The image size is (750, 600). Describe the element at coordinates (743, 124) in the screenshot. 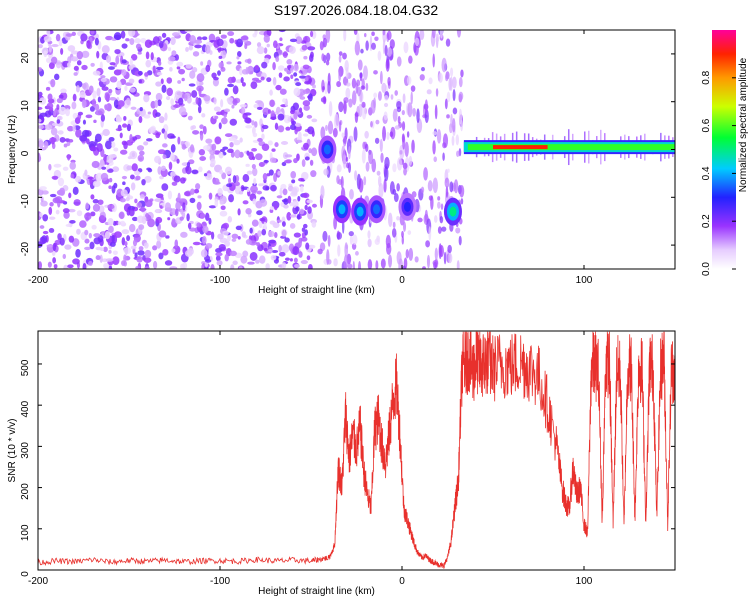

I see `colorbar-label: Normalized spectral amplitude` at that location.